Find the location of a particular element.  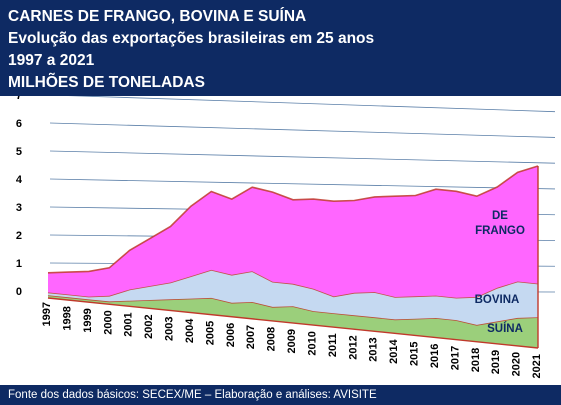

y-tick-label: 5 is located at coordinates (19, 152).